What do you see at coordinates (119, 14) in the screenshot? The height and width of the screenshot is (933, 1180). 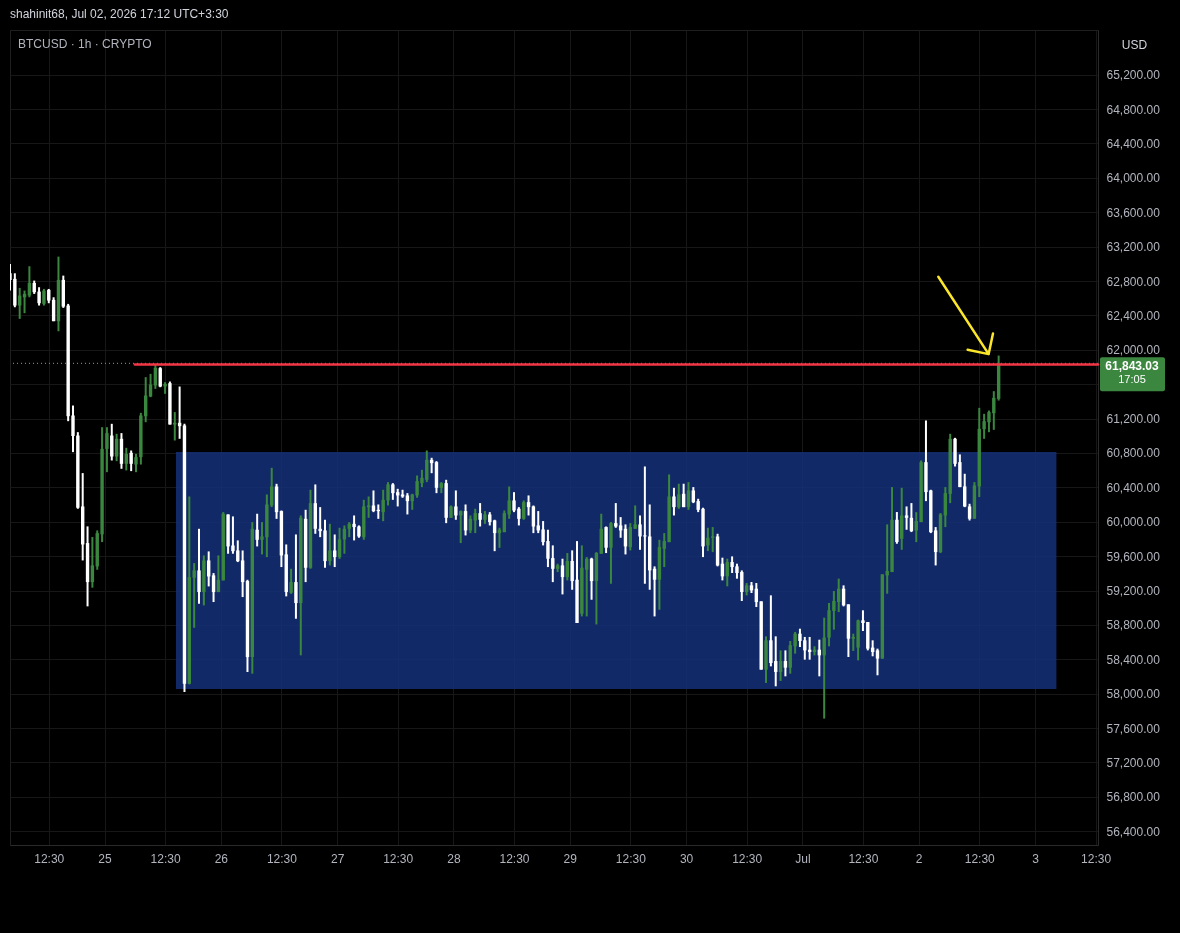 I see `text: shahinit68, Jul 02, 2026 17:12 UTC+3:30` at bounding box center [119, 14].